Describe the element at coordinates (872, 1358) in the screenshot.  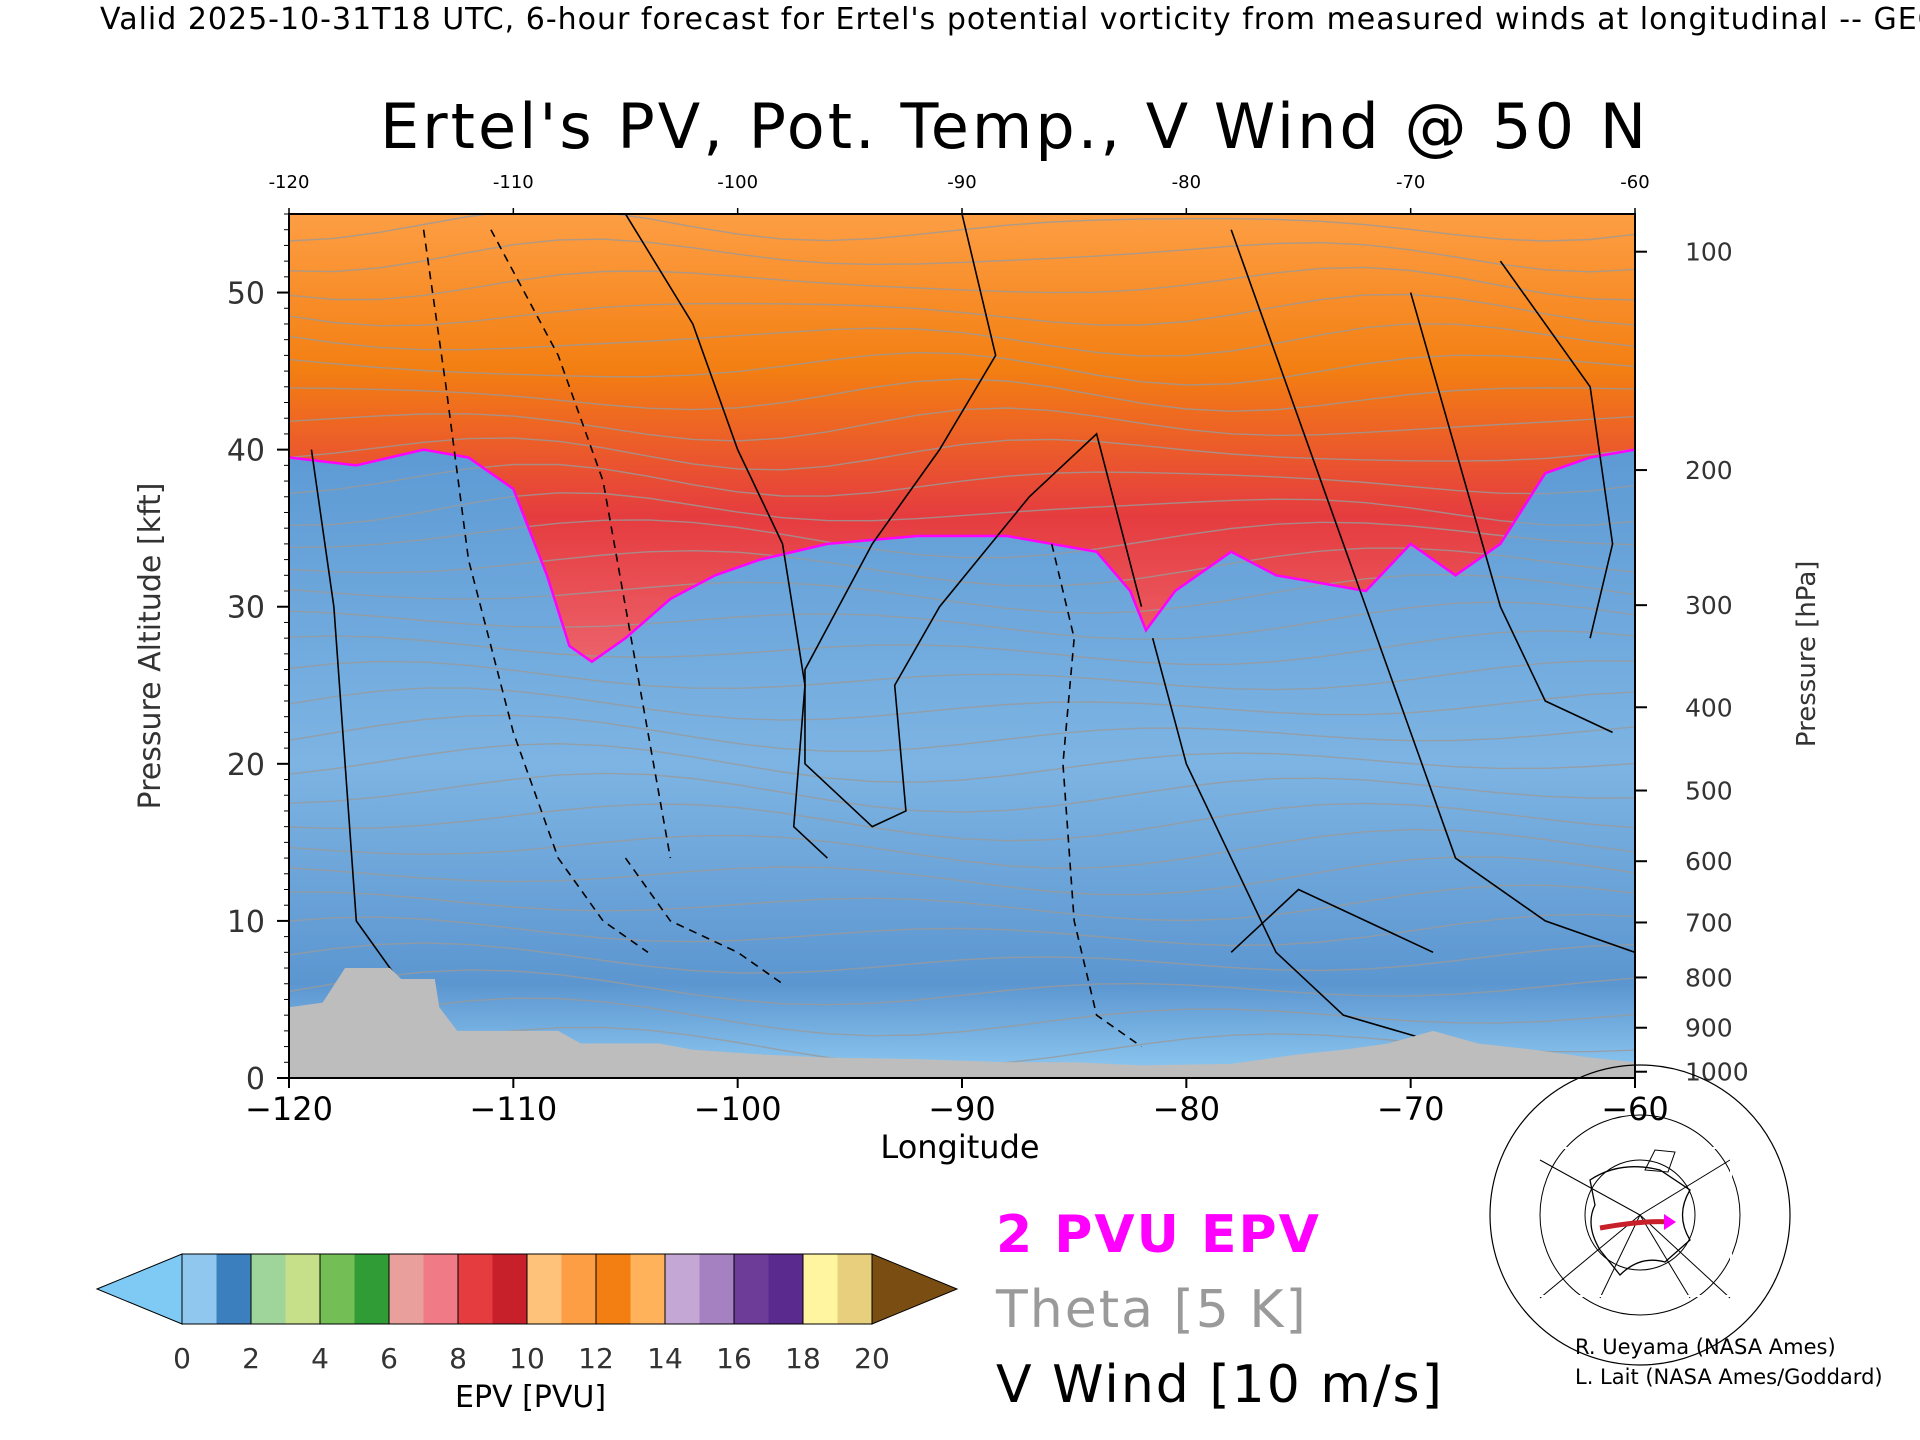
I see `colorbar-tick-label: 20` at that location.